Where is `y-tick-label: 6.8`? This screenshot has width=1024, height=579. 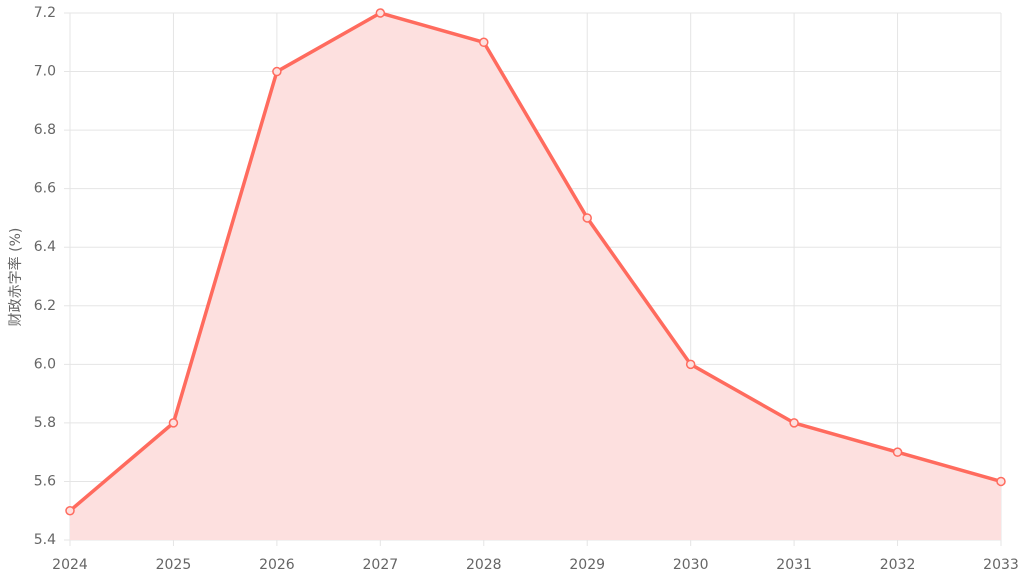
y-tick-label: 6.8 is located at coordinates (45, 130).